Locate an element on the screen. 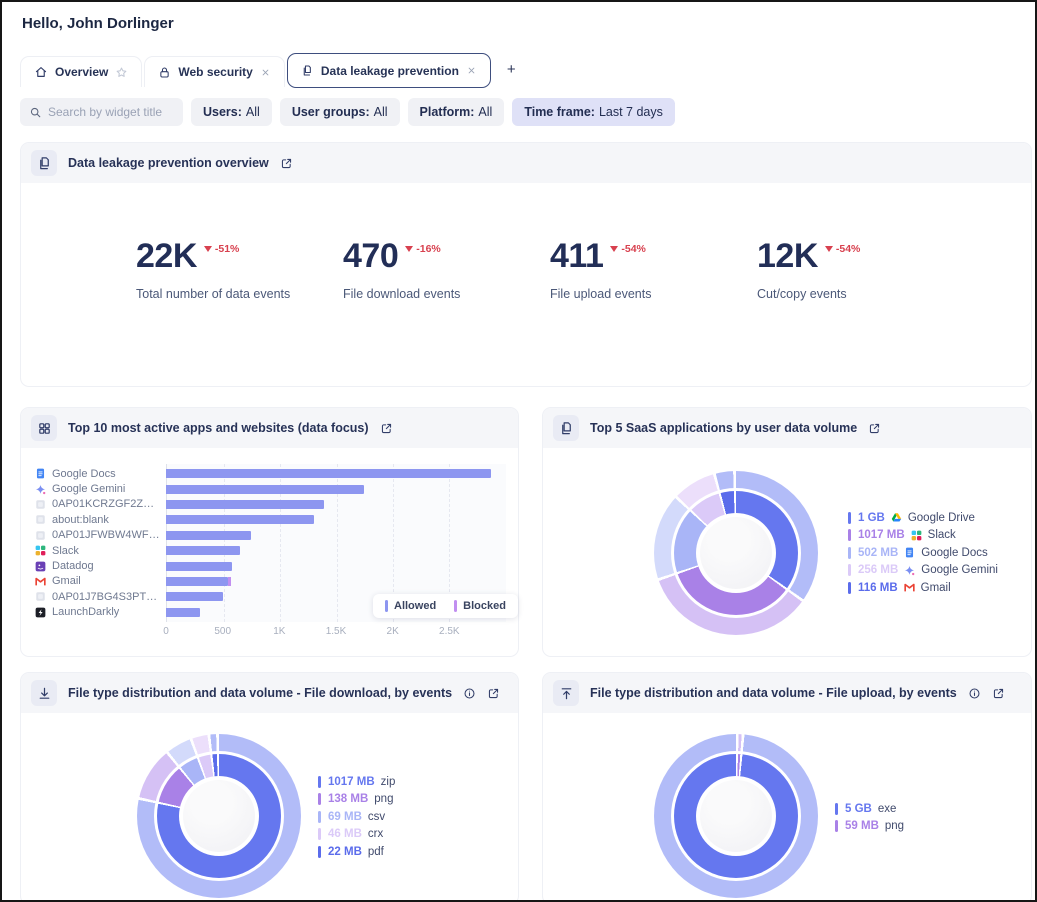  launchdarkly-icon is located at coordinates (40, 612).